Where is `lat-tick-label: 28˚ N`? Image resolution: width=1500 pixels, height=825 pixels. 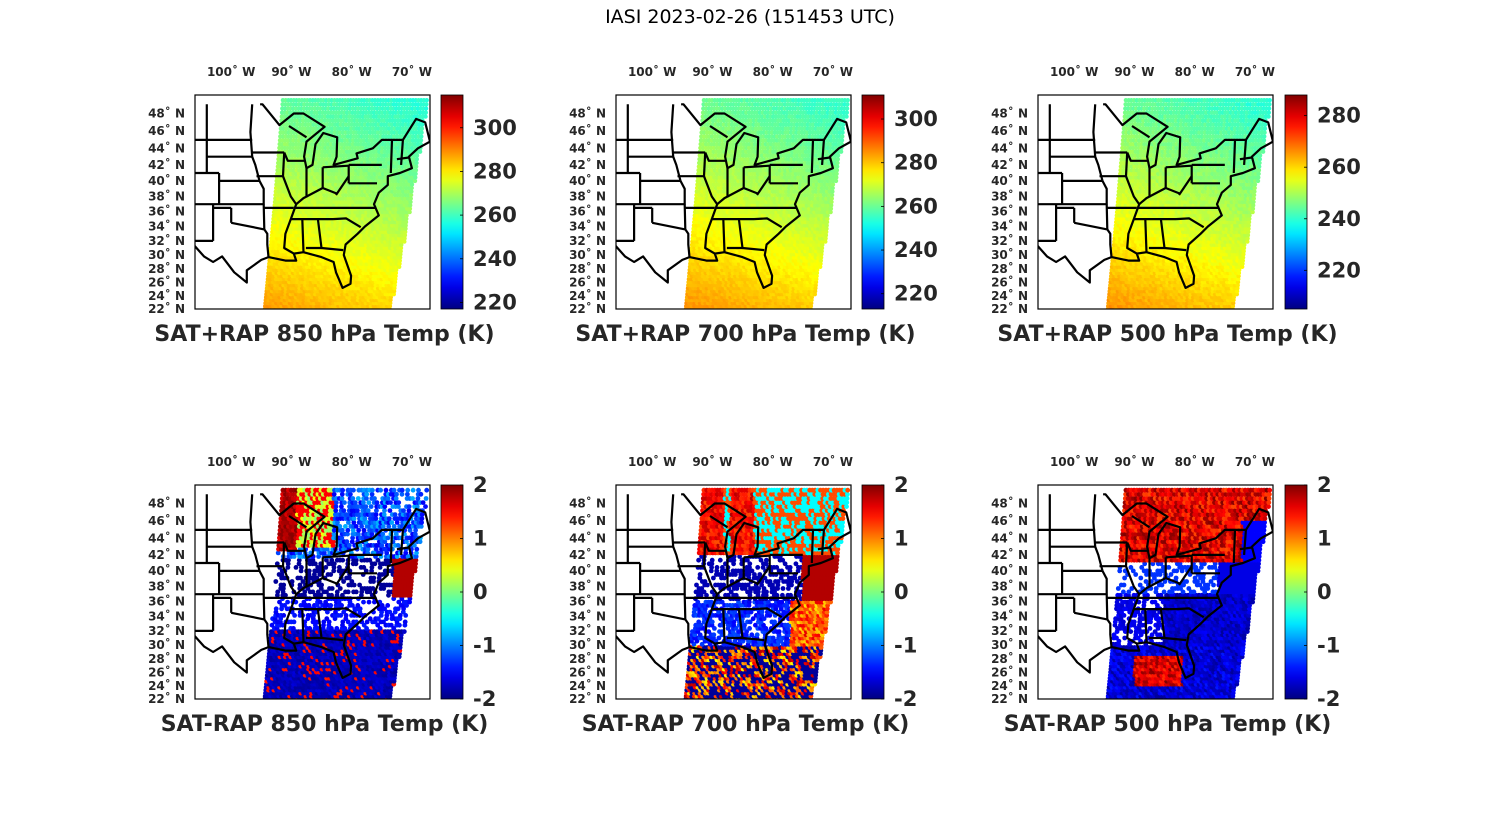 lat-tick-label: 28˚ N is located at coordinates (166, 268).